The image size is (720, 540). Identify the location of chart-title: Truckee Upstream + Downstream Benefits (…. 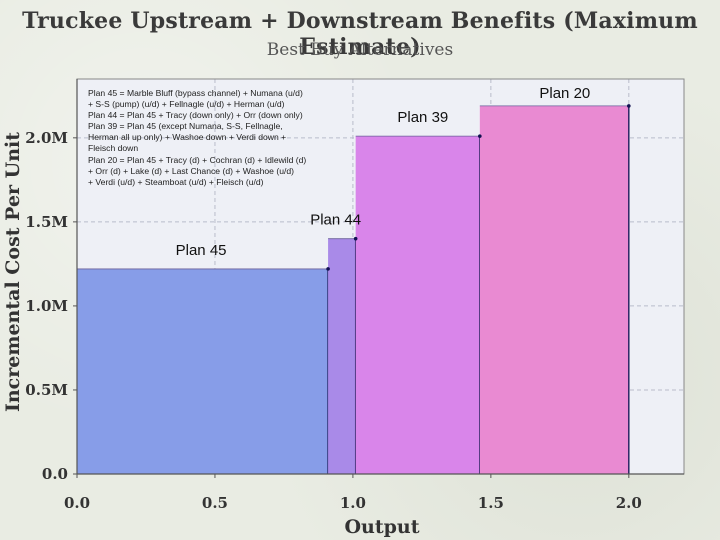
(360, 34).